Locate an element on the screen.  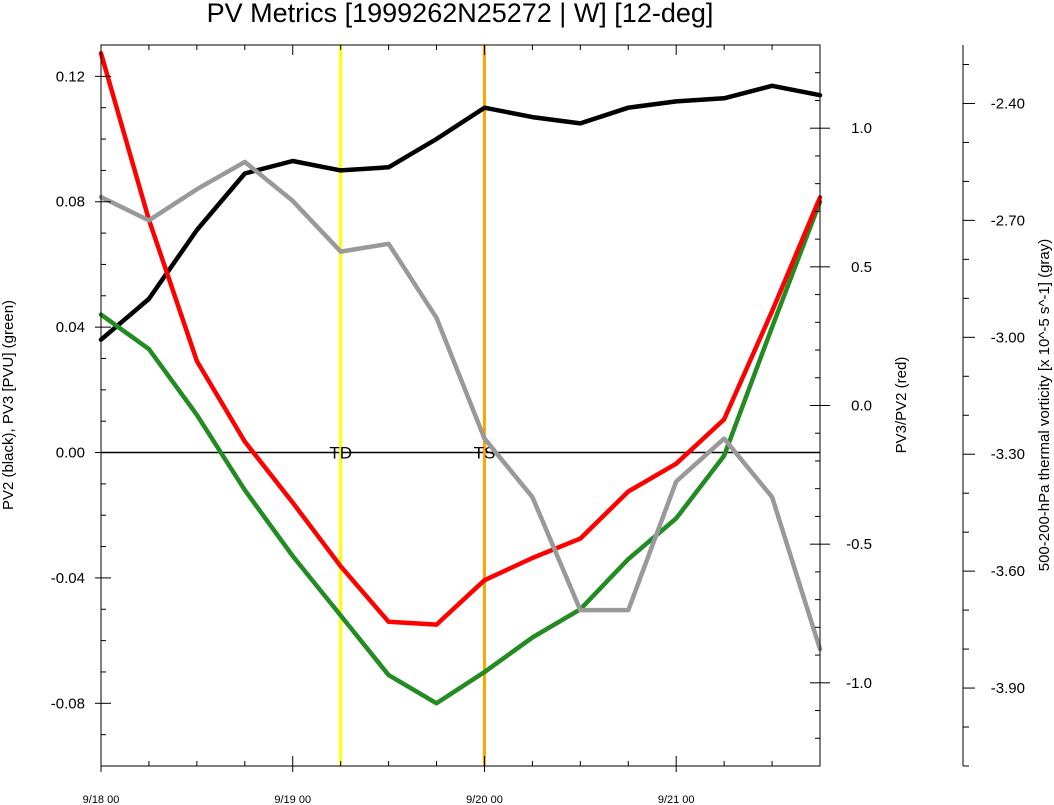
x-tick-label: 9/19 00 is located at coordinates (292, 799).